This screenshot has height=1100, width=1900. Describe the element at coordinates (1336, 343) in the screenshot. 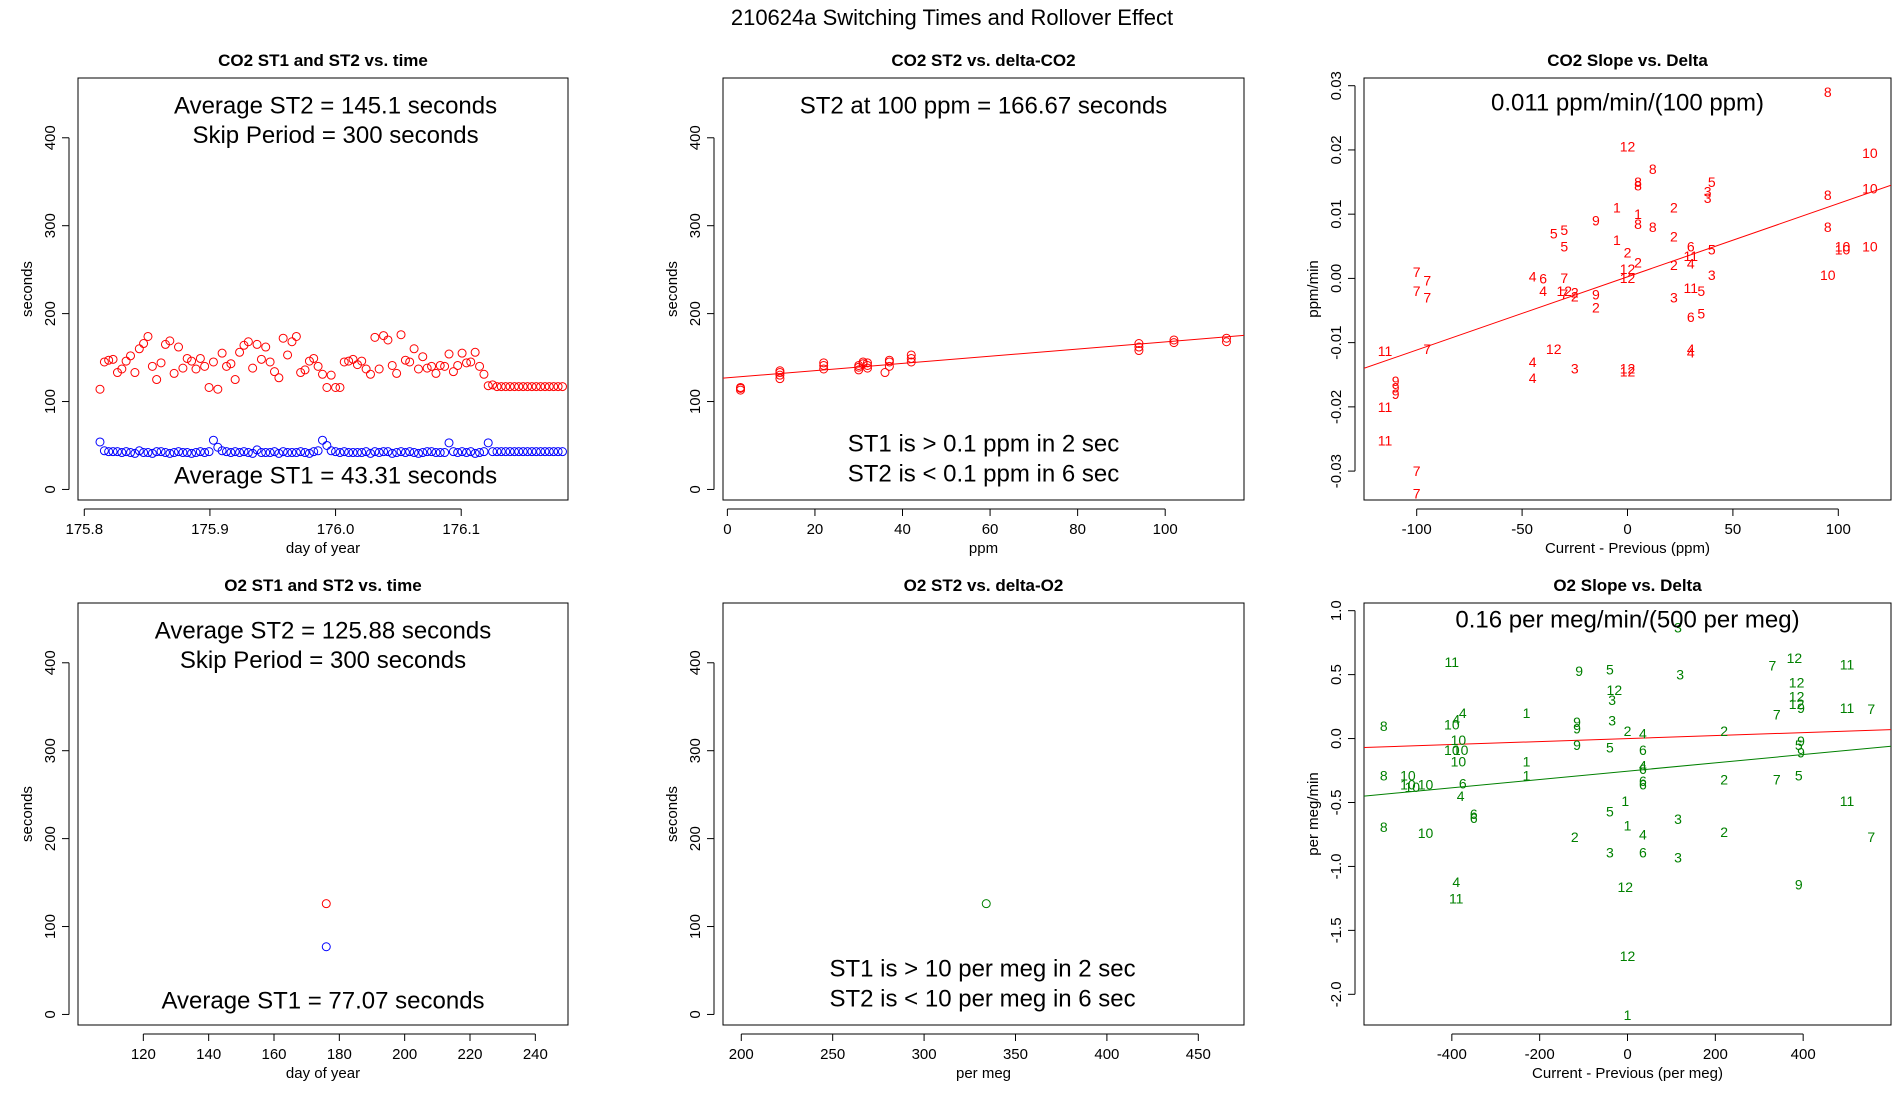

I see `y-tick-label: -0.01` at that location.